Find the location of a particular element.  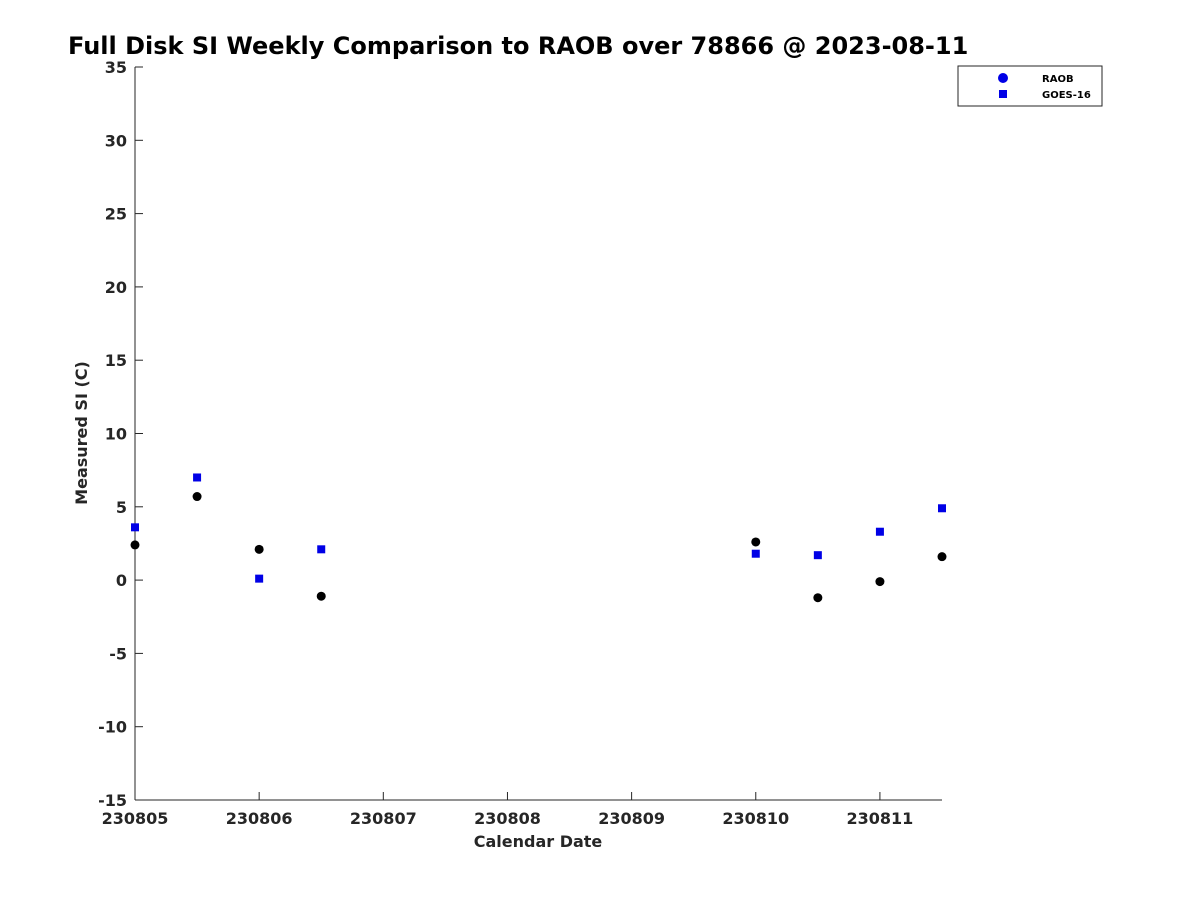

legend-box is located at coordinates (1030, 86).